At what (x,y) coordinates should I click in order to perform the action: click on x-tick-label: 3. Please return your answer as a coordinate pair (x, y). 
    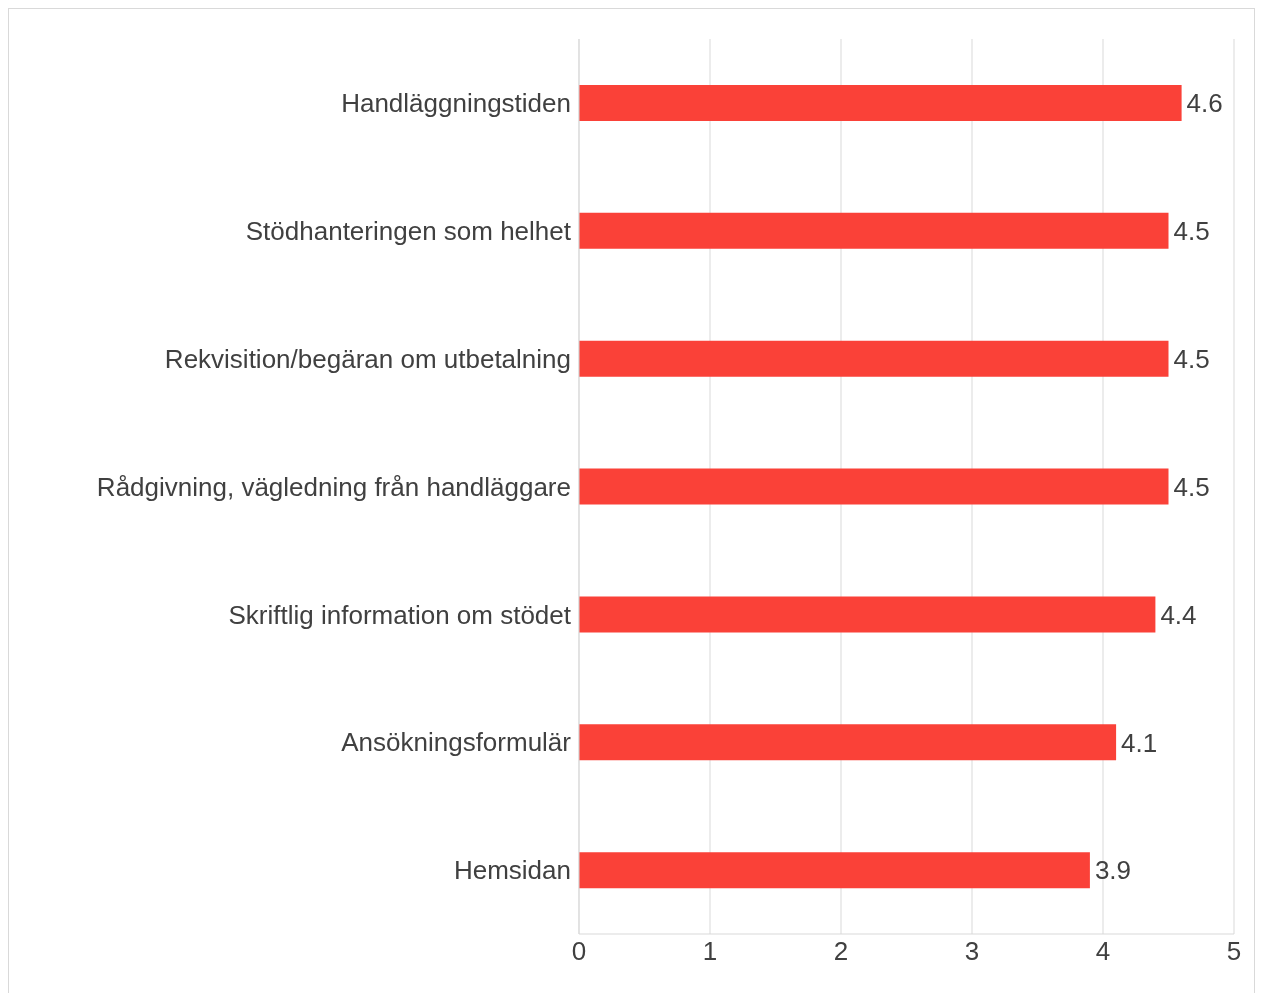
    Looking at the image, I should click on (972, 951).